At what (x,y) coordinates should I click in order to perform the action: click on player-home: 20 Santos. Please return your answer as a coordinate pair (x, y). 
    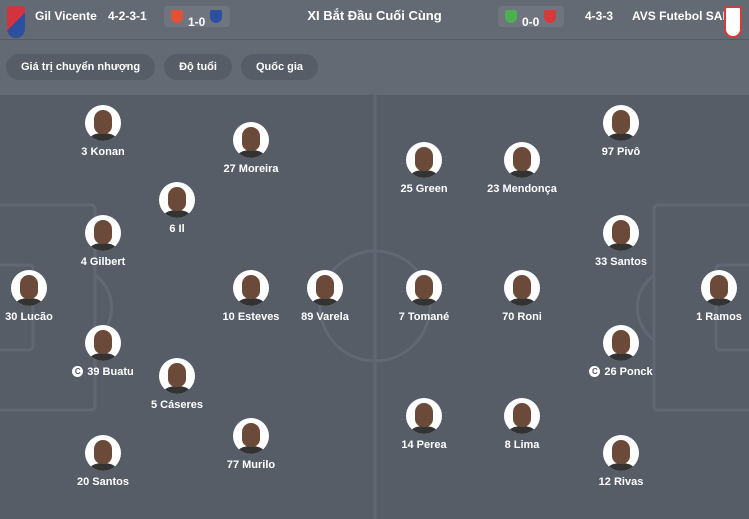
    Looking at the image, I should click on (103, 461).